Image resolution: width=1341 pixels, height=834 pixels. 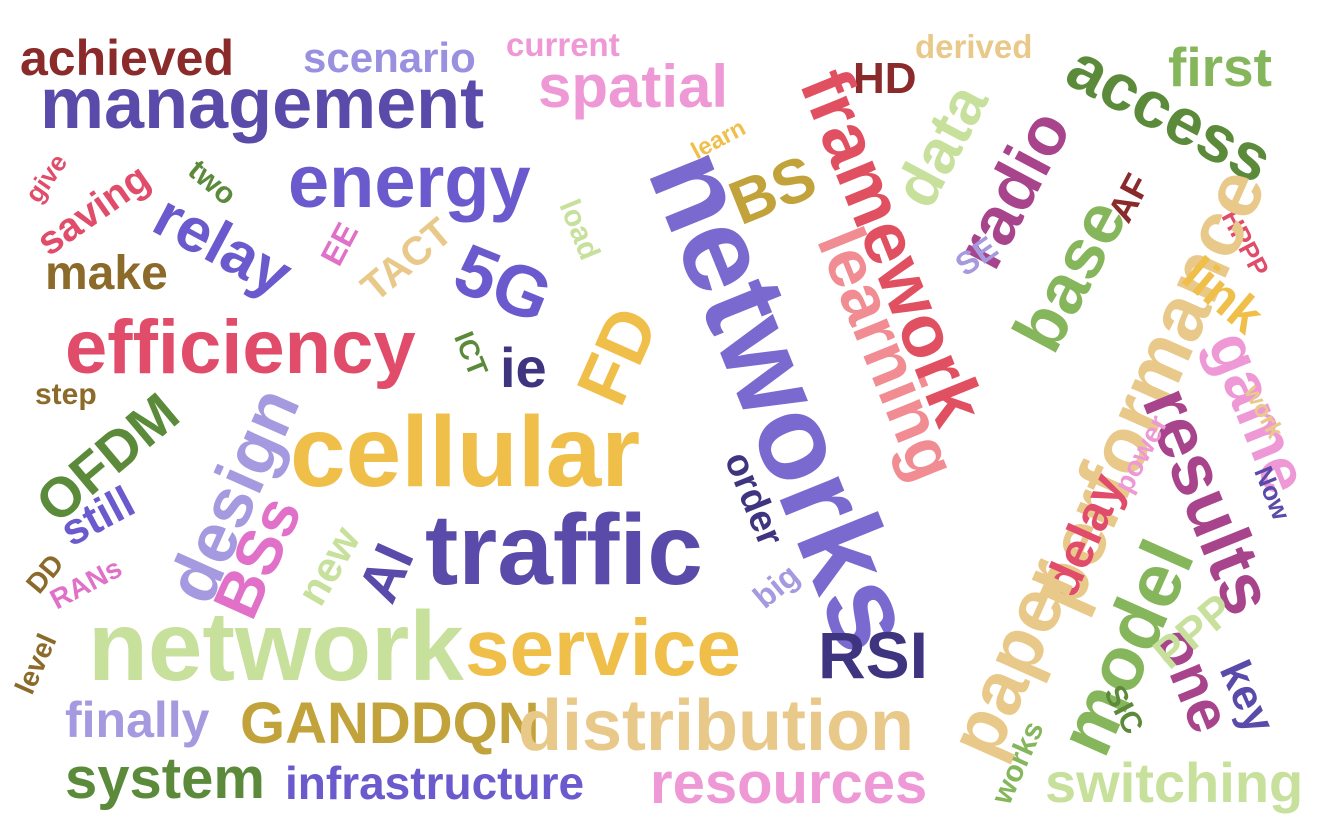 I want to click on word-system: system, so click(x=165, y=778).